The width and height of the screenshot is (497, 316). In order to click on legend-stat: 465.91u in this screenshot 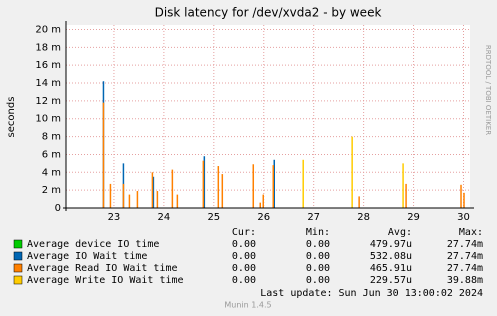, I will do `click(391, 268)`.